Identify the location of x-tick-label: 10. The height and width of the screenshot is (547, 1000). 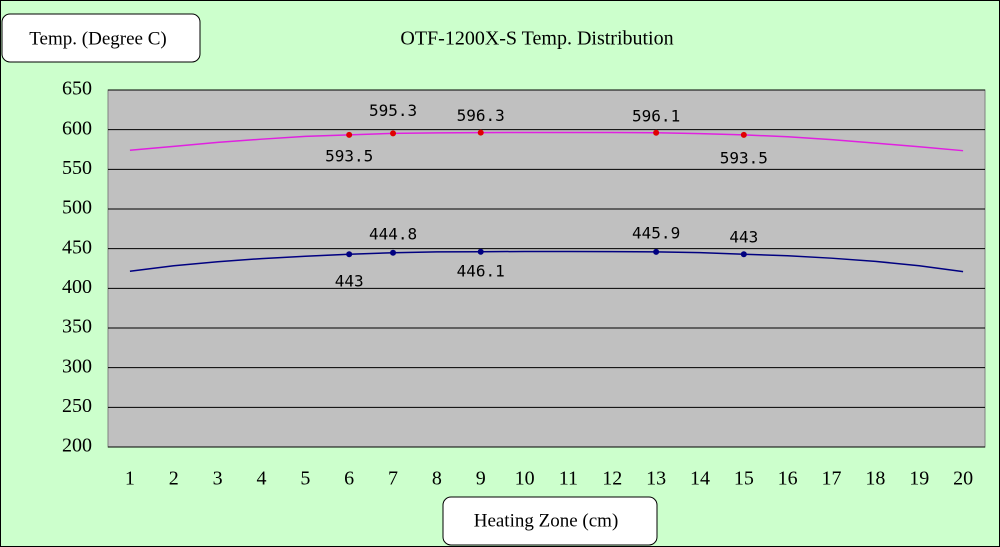
(525, 479).